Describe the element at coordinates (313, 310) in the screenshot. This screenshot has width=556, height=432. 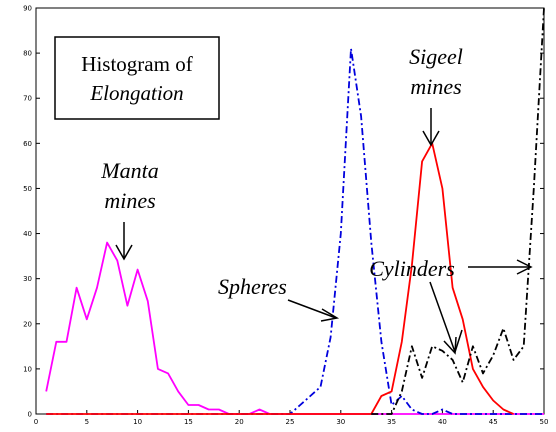
I see `arrow-spheres` at that location.